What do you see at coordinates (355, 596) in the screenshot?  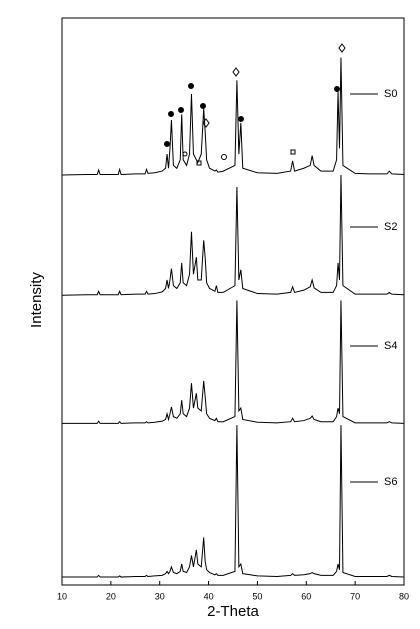 I see `x-tick-label: 70` at bounding box center [355, 596].